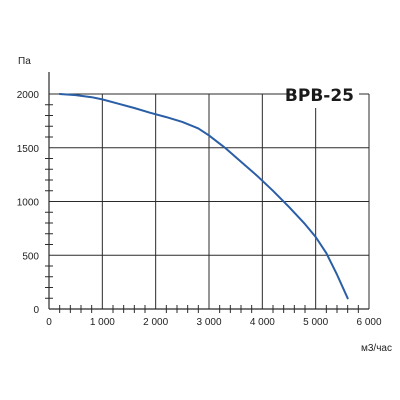  Describe the element at coordinates (36, 310) in the screenshot. I see `y-tick-label: 0` at that location.